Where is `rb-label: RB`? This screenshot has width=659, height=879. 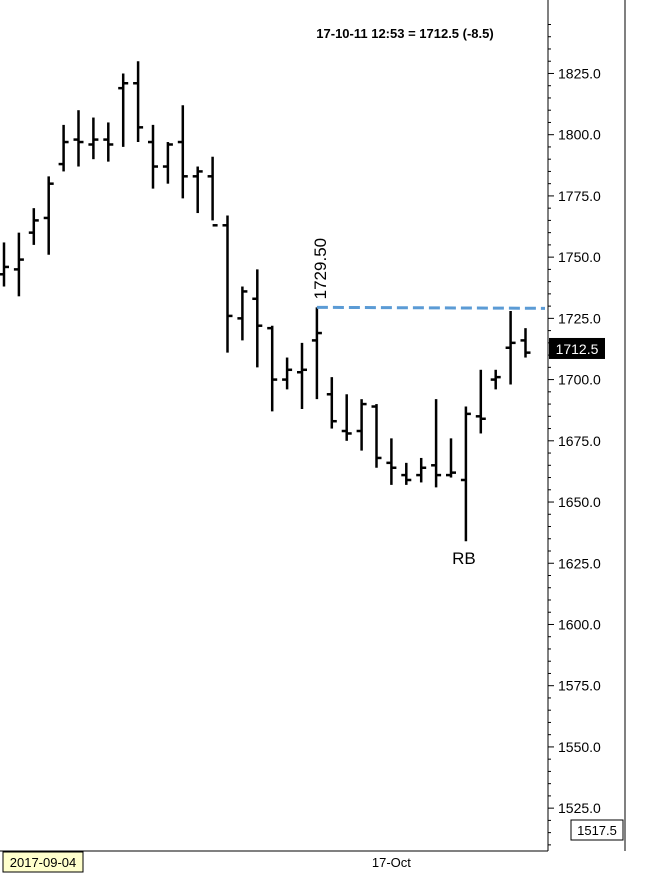 rb-label: RB is located at coordinates (464, 558).